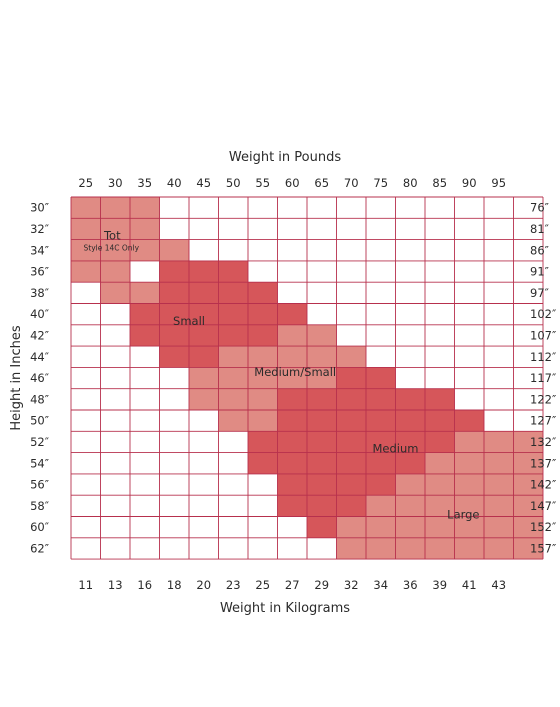 The image size is (560, 707). I want to click on height-inches-tick: 62″, so click(40, 548).